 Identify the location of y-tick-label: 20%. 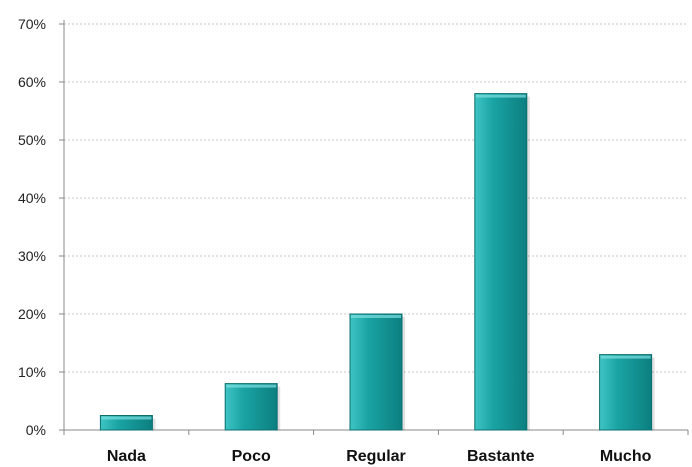
(32, 314).